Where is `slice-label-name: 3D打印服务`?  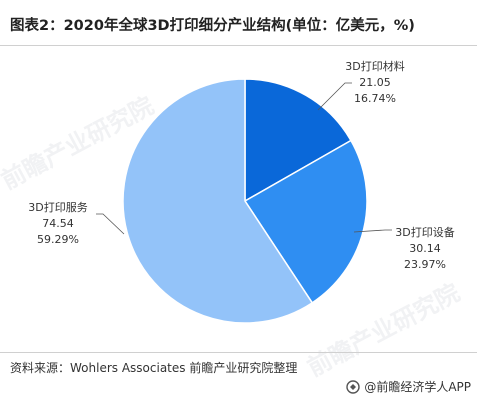 slice-label-name: 3D打印服务 is located at coordinates (57, 207).